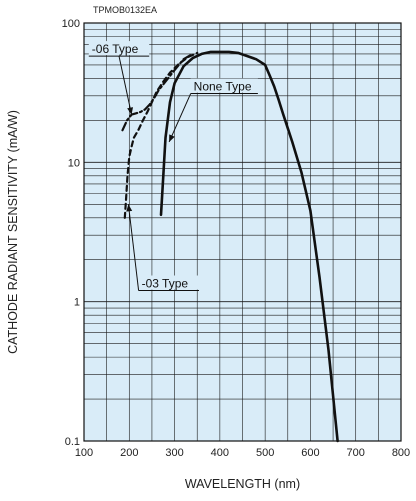  What do you see at coordinates (129, 453) in the screenshot?
I see `x-tick-label: 200` at bounding box center [129, 453].